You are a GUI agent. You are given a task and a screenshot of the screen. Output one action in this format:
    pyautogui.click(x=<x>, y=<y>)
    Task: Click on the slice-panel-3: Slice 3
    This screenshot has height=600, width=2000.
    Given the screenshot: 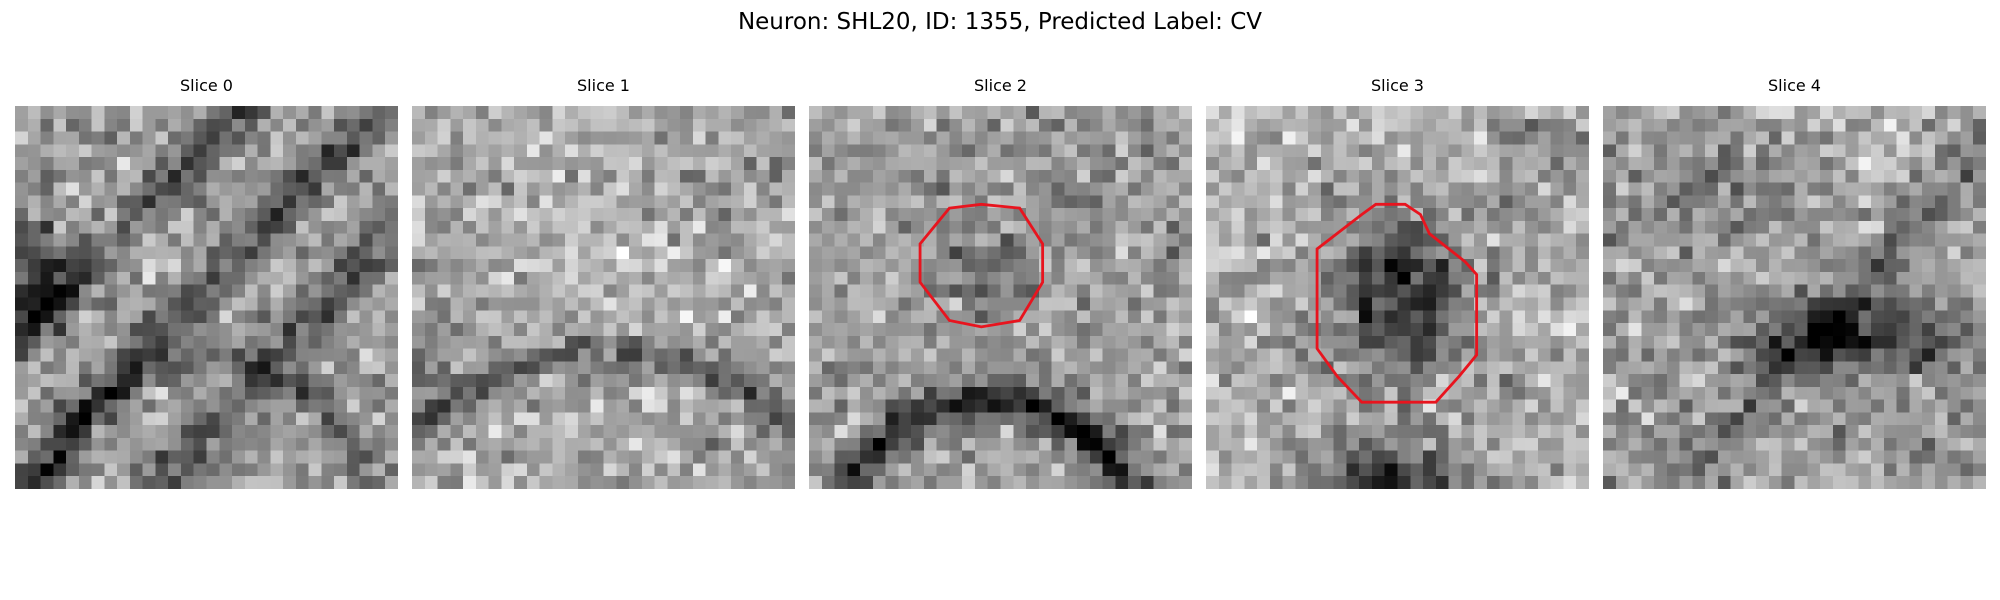 What is the action you would take?
    pyautogui.click(x=1397, y=282)
    